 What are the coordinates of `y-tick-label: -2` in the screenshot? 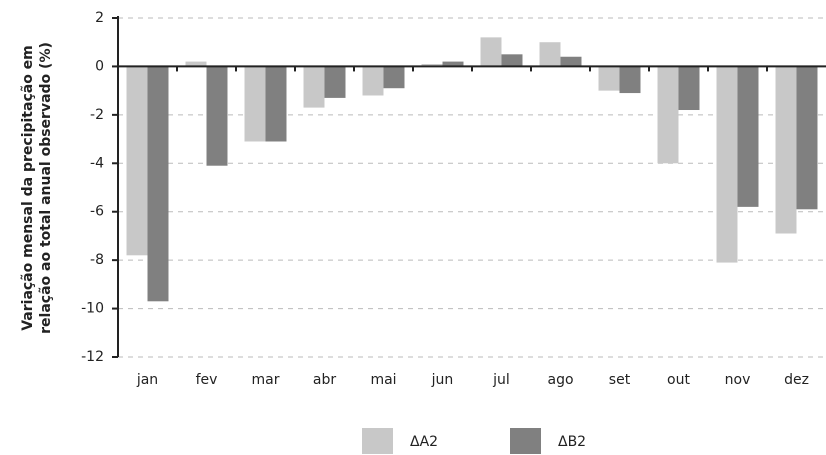 It's located at (97, 115).